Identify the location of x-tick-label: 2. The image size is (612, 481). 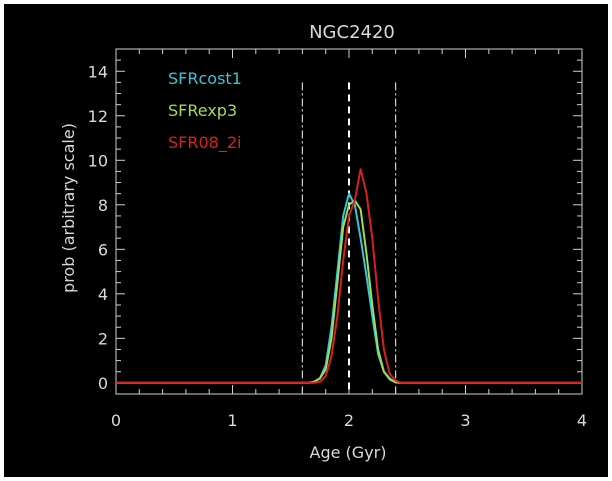
(349, 420).